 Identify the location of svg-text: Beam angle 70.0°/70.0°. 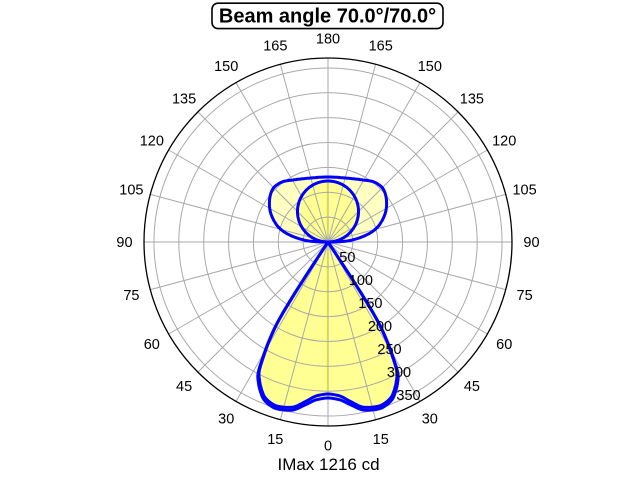
(327, 16).